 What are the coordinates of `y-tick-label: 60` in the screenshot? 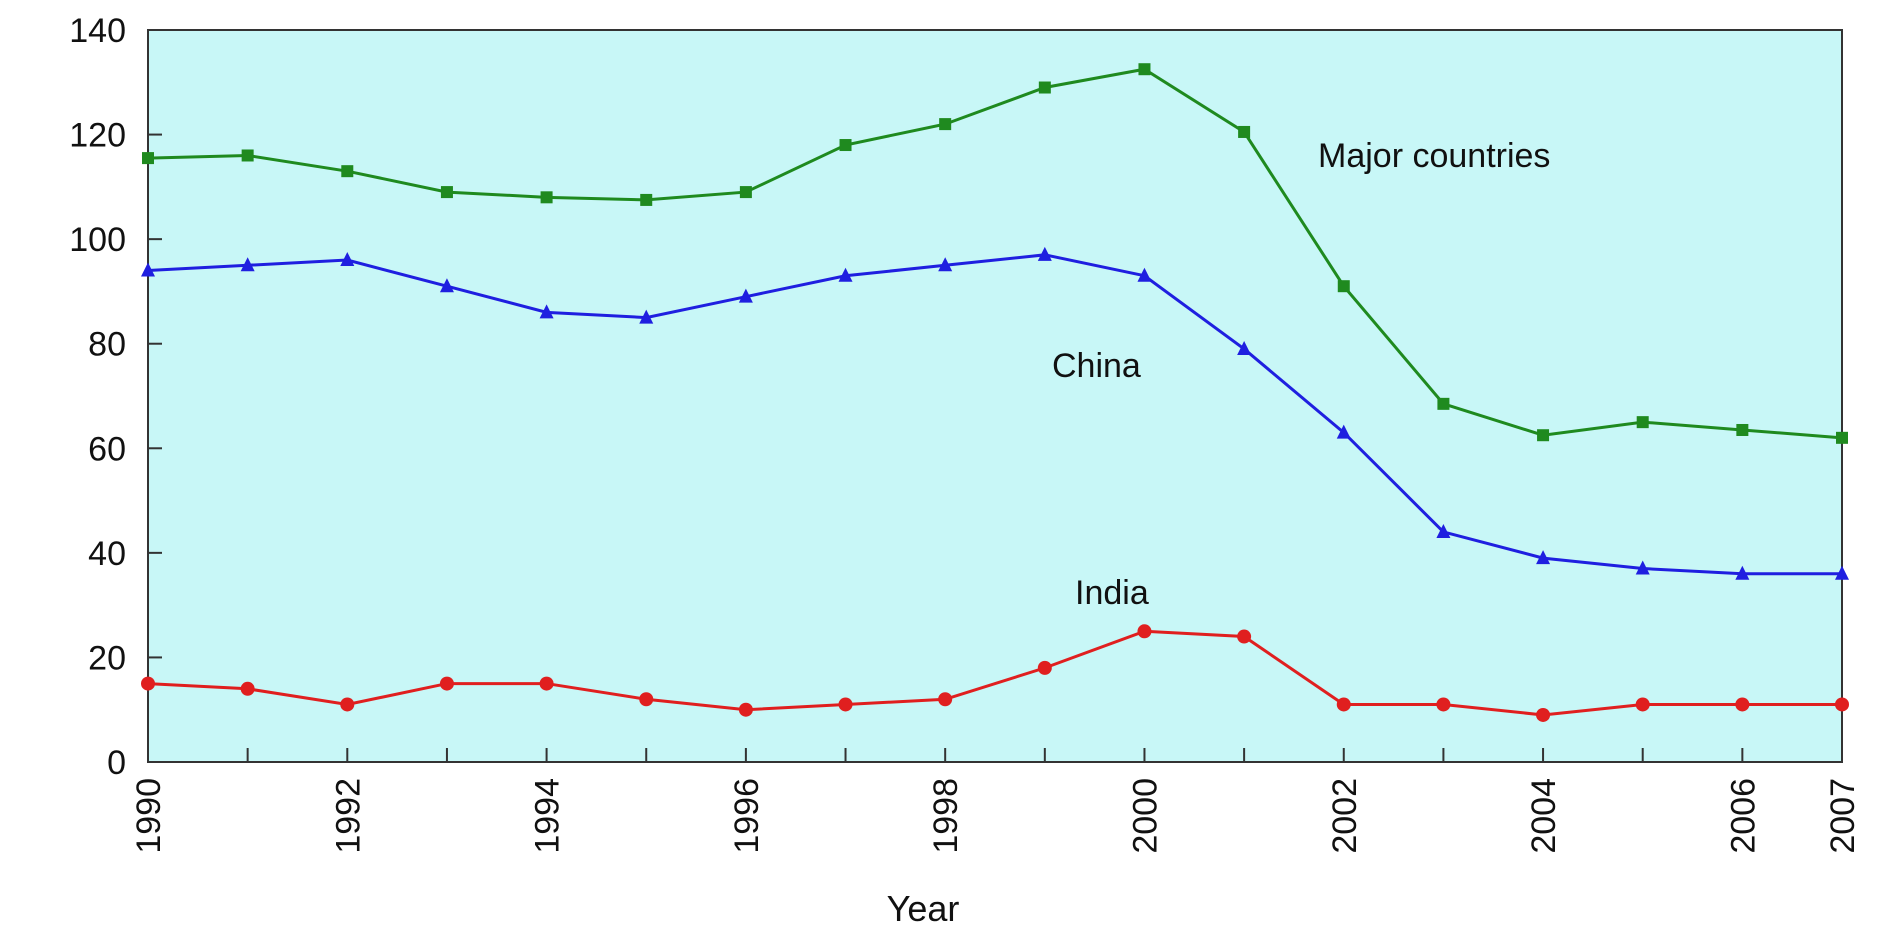 It's located at (107, 449).